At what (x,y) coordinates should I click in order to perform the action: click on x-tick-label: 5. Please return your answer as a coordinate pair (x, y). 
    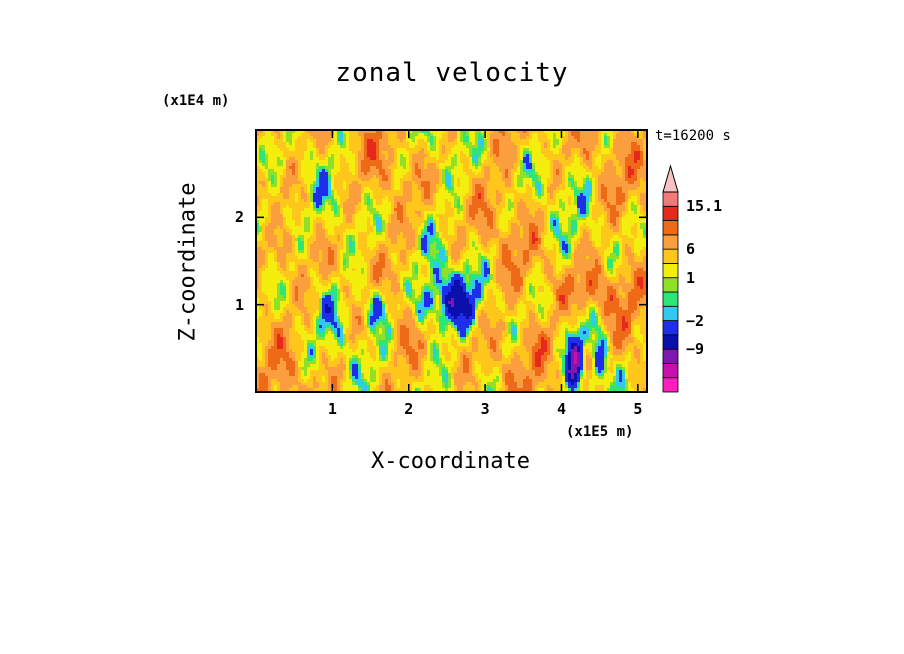
    Looking at the image, I should click on (638, 409).